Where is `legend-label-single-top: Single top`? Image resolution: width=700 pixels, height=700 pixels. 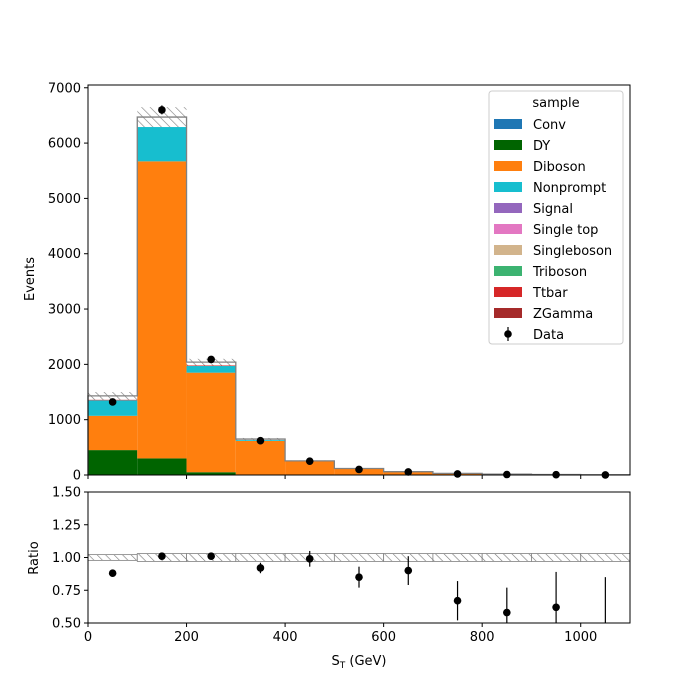 legend-label-single-top: Single top is located at coordinates (565, 230).